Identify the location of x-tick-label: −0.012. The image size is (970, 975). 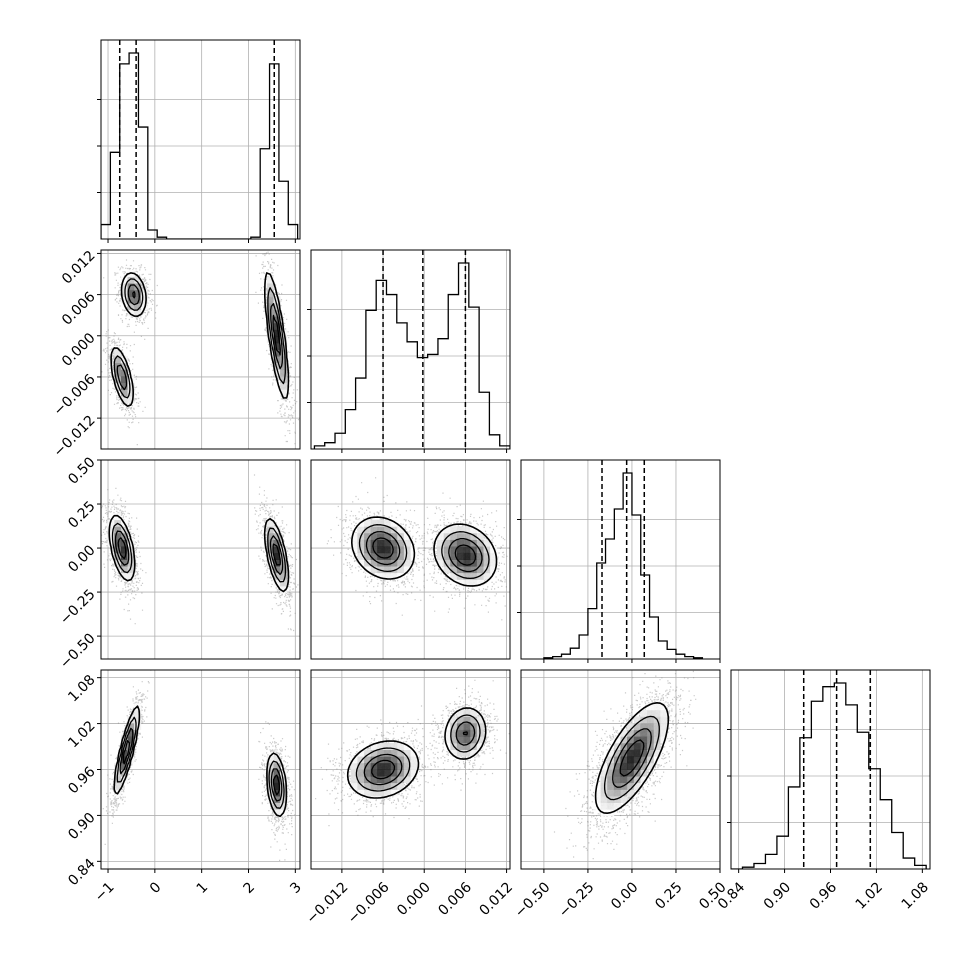
(328, 903).